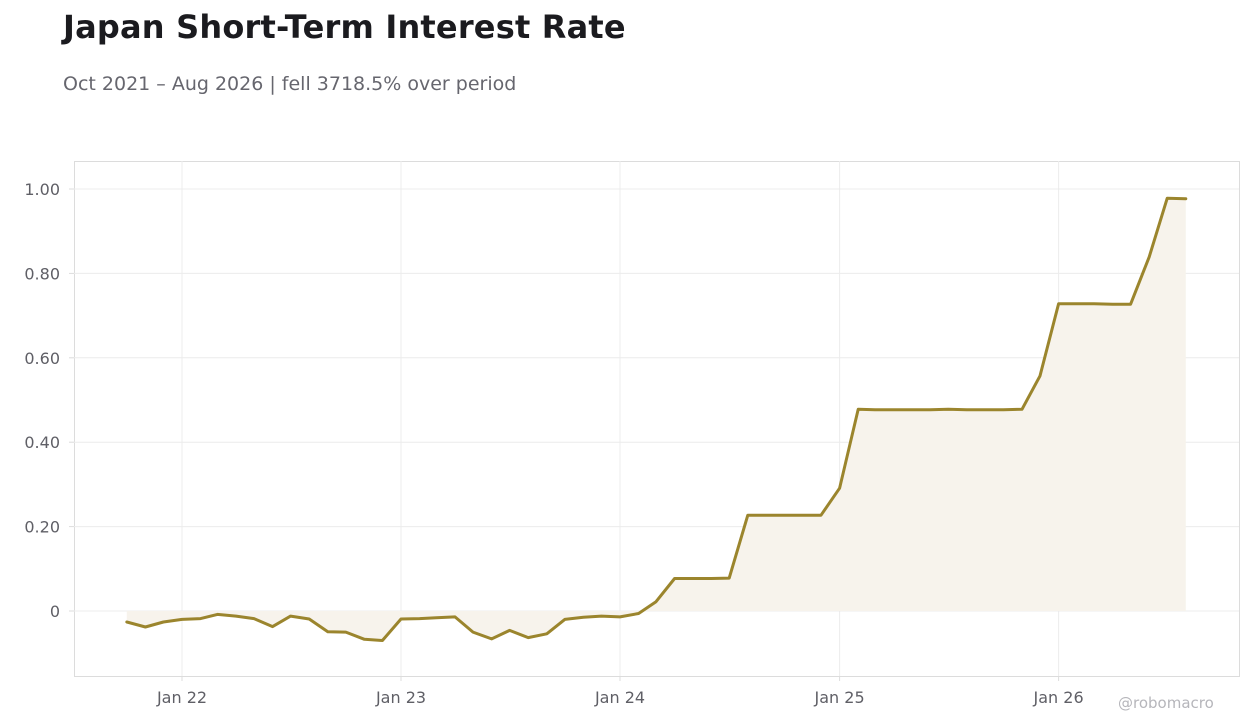  What do you see at coordinates (42, 442) in the screenshot?
I see `y-tick-label: 0.40` at bounding box center [42, 442].